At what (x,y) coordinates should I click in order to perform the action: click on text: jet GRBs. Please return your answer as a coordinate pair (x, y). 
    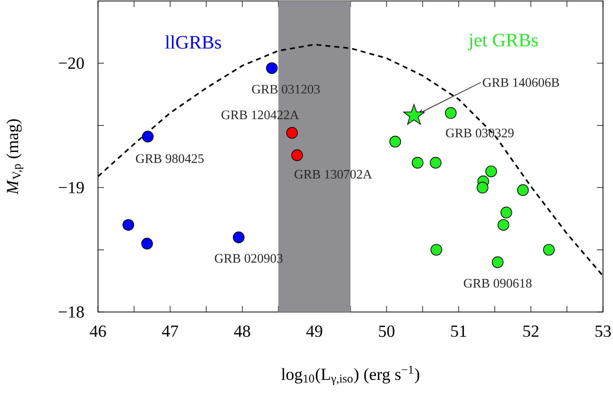
    Looking at the image, I should click on (503, 42).